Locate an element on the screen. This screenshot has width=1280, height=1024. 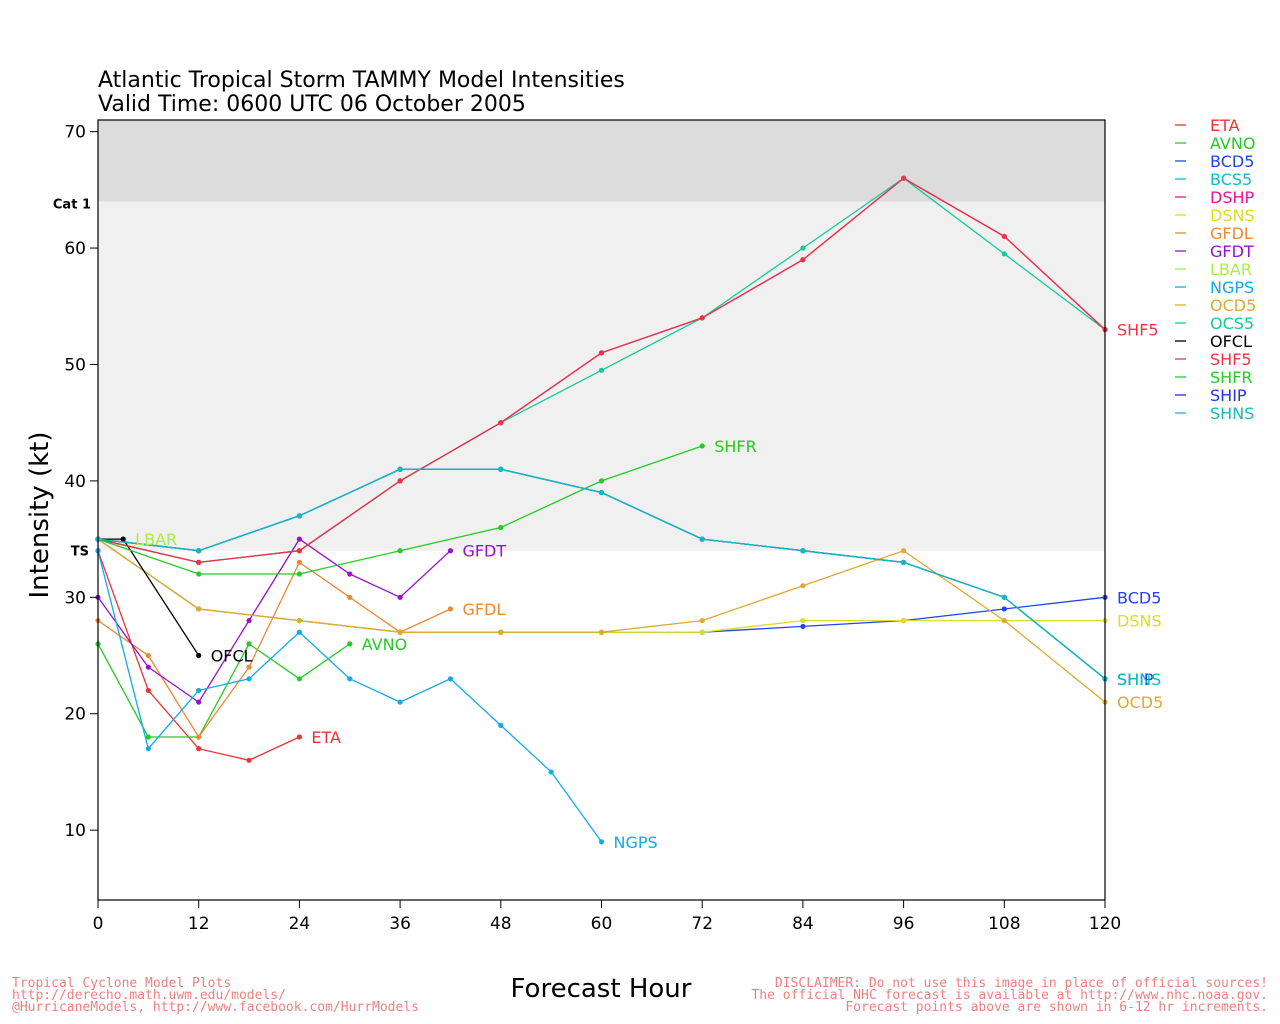
end-label-shf5: SHF5 is located at coordinates (1138, 330).